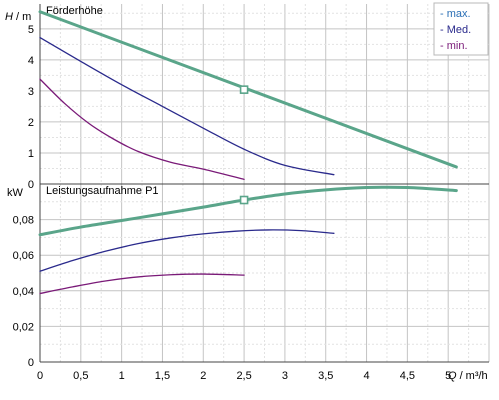 The width and height of the screenshot is (499, 400). Describe the element at coordinates (80, 376) in the screenshot. I see `x-tick-label: 0,5` at that location.